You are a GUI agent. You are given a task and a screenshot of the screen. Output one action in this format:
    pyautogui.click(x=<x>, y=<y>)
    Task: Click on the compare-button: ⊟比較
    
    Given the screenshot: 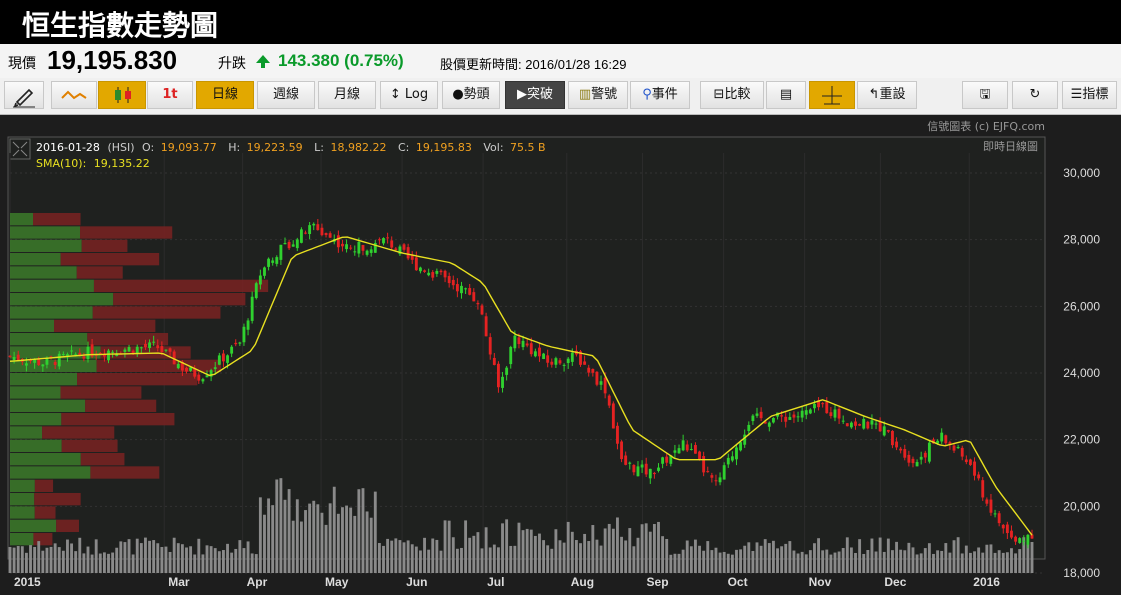 What is the action you would take?
    pyautogui.click(x=732, y=95)
    